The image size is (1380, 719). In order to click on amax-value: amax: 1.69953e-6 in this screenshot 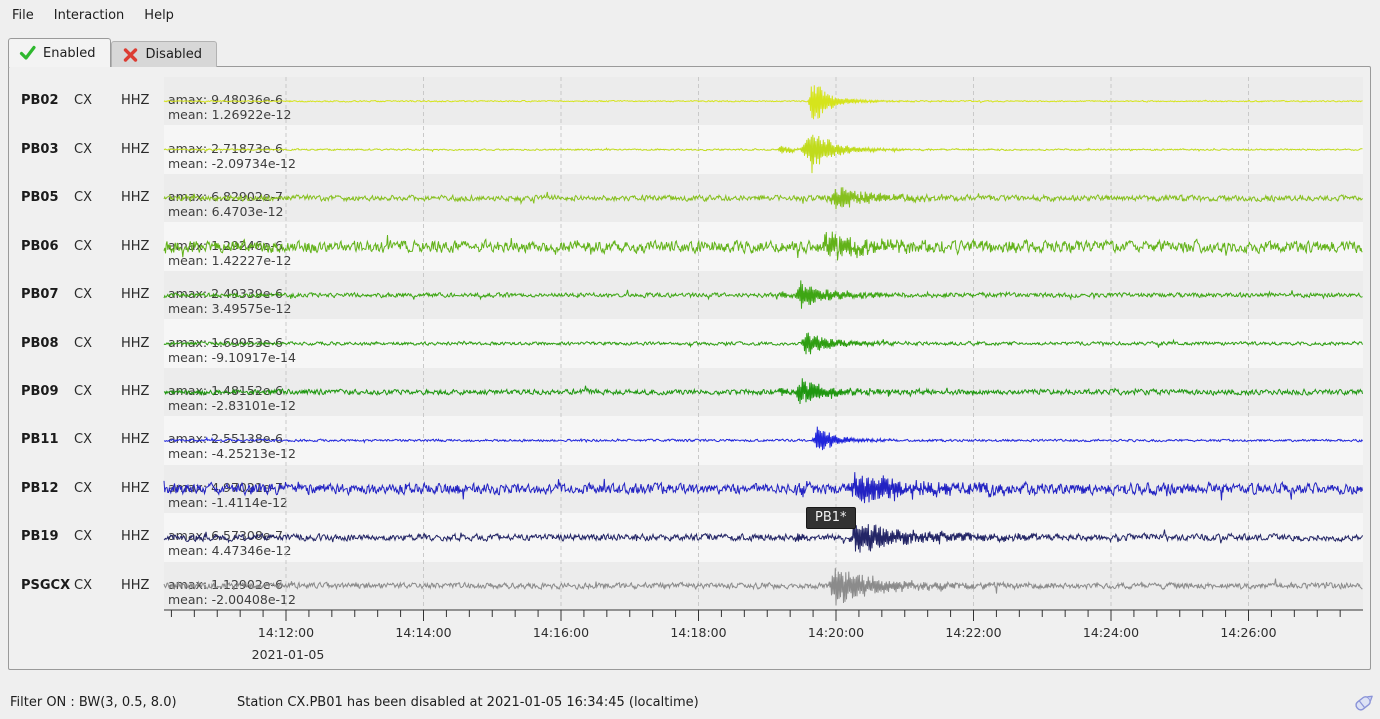, I will do `click(225, 342)`.